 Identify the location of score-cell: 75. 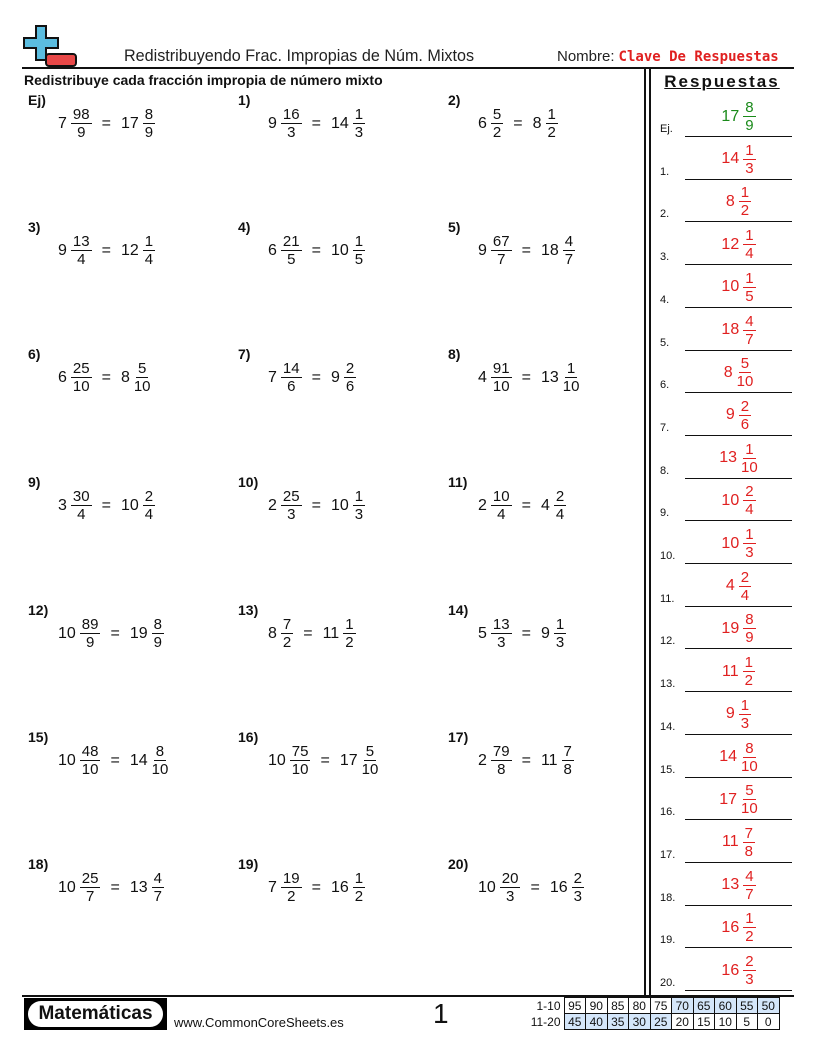
(660, 1005).